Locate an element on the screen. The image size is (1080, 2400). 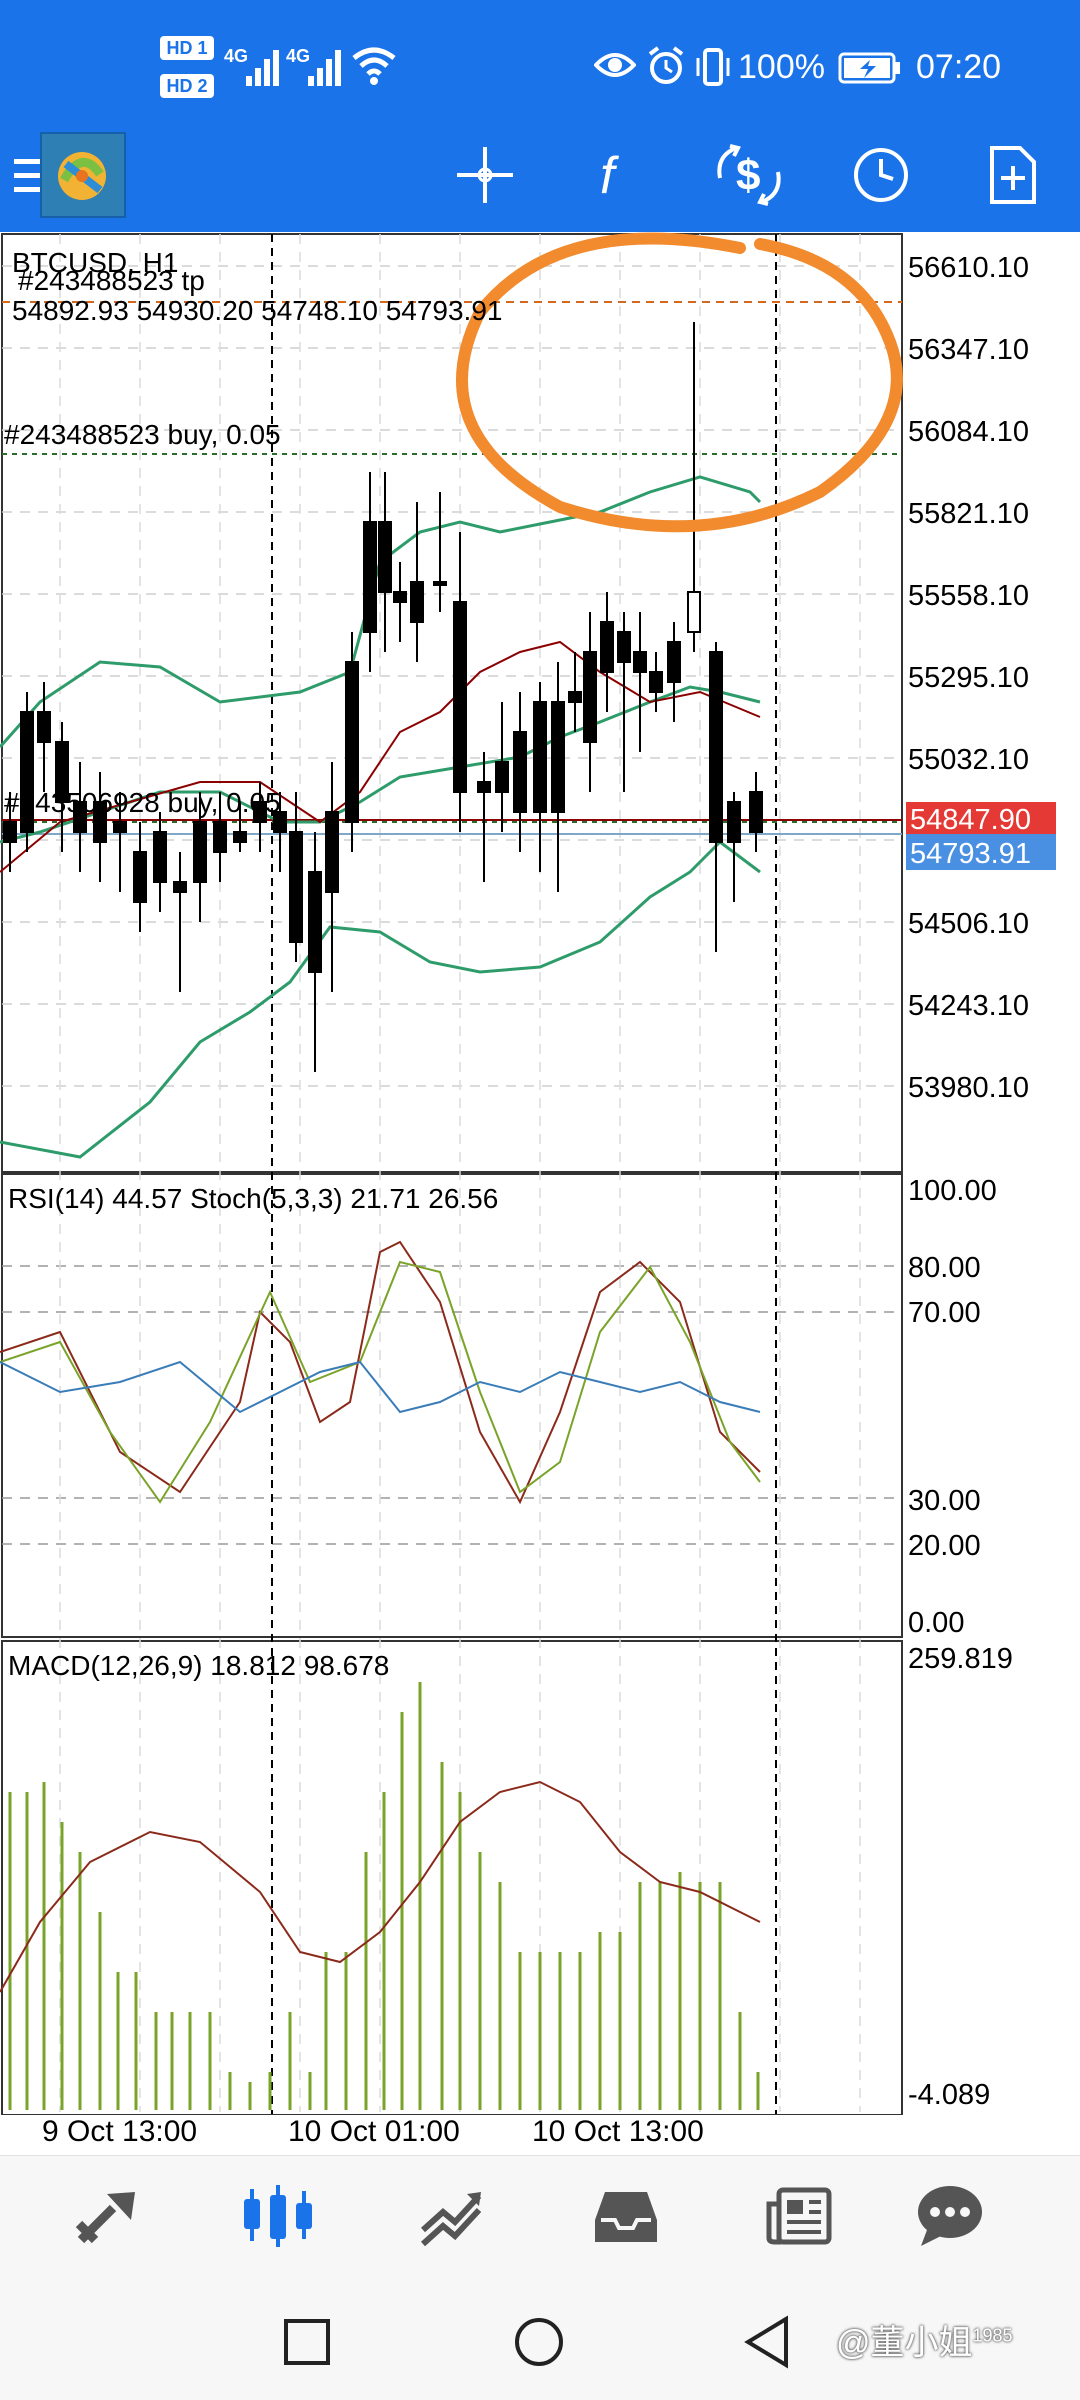
indicators-button: f is located at coordinates (617, 175).